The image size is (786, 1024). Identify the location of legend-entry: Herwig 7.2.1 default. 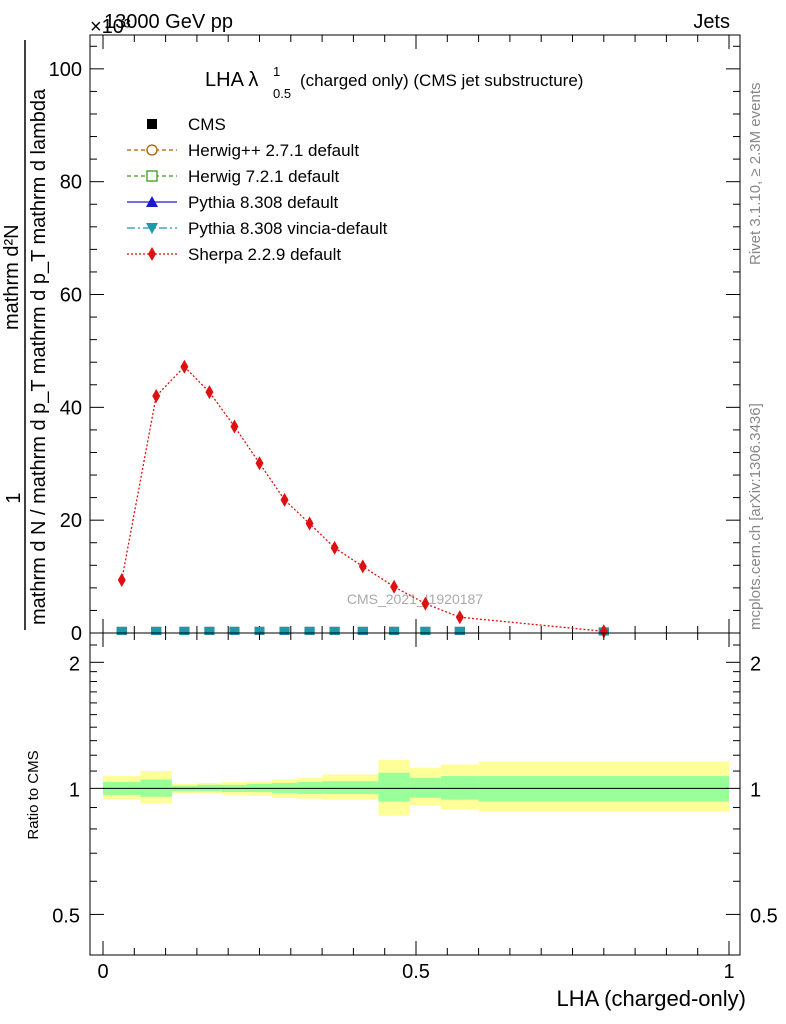
(233, 176).